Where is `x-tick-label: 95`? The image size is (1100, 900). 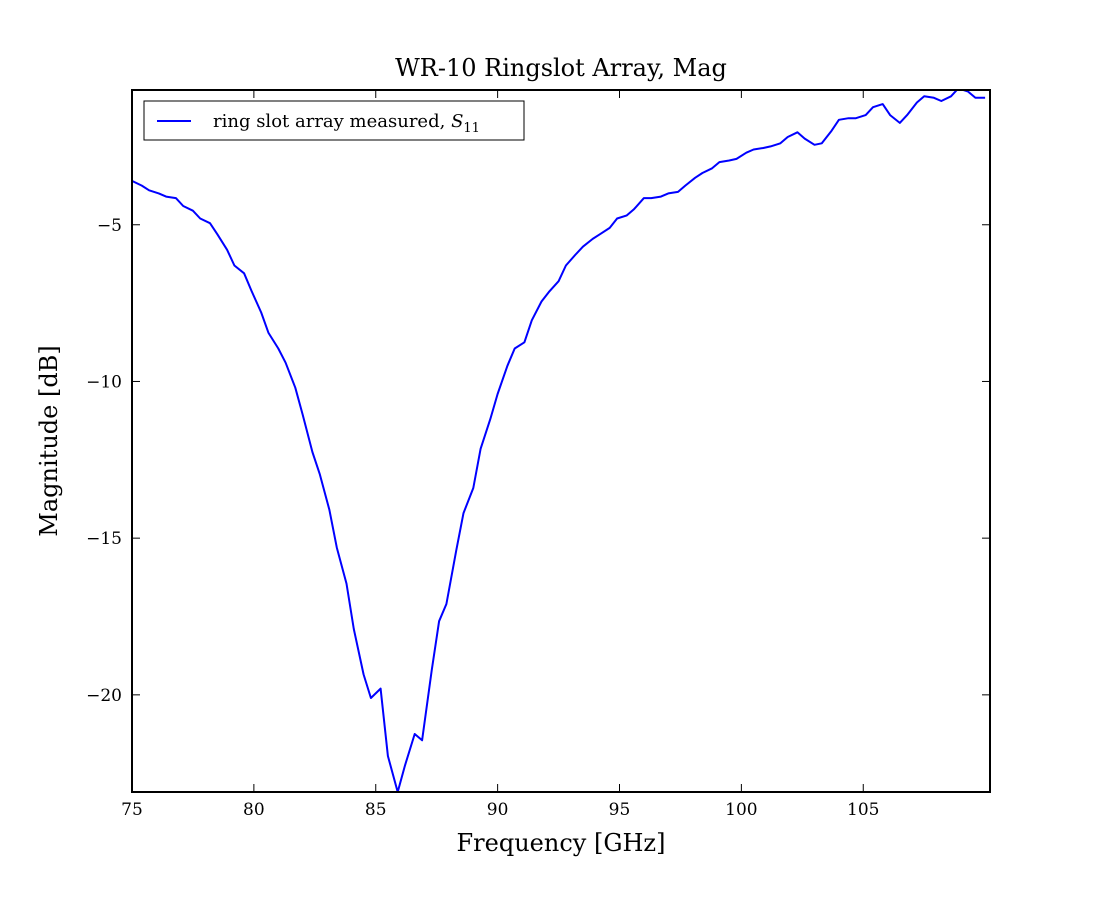
x-tick-label: 95 is located at coordinates (620, 810).